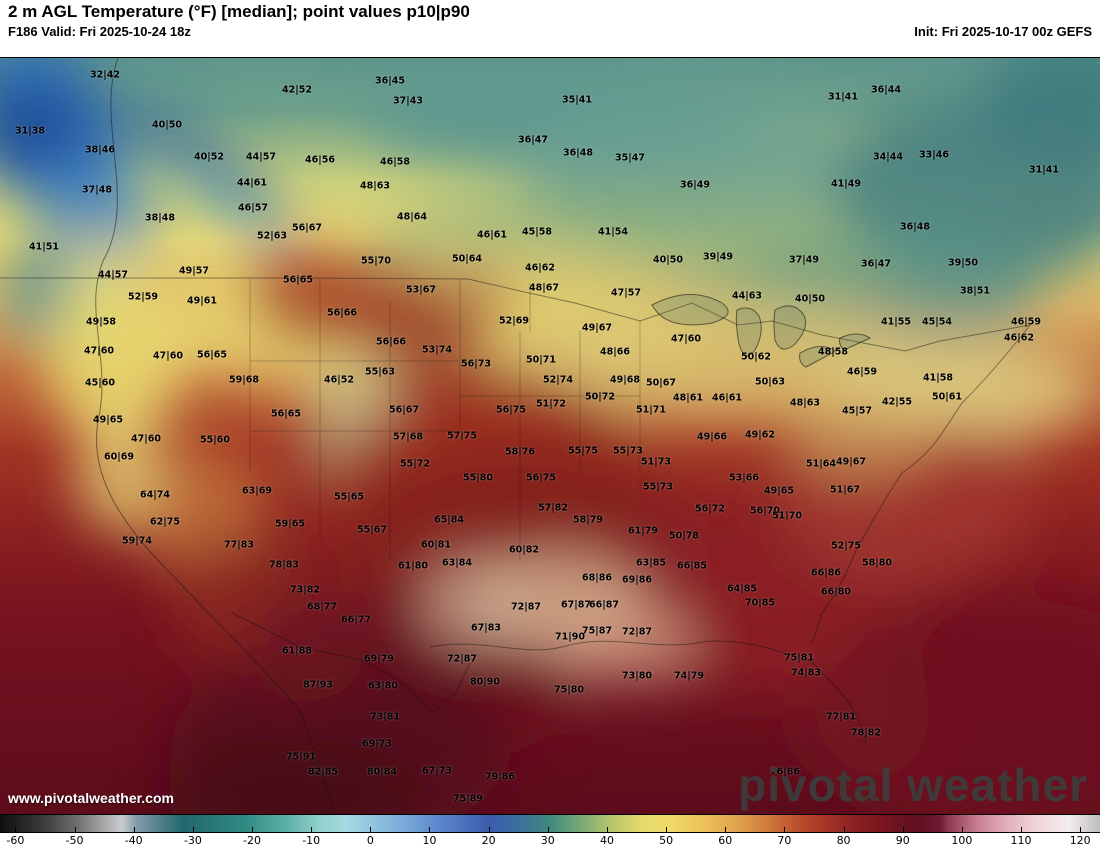  What do you see at coordinates (727, 398) in the screenshot?
I see `point-value: 46|61` at bounding box center [727, 398].